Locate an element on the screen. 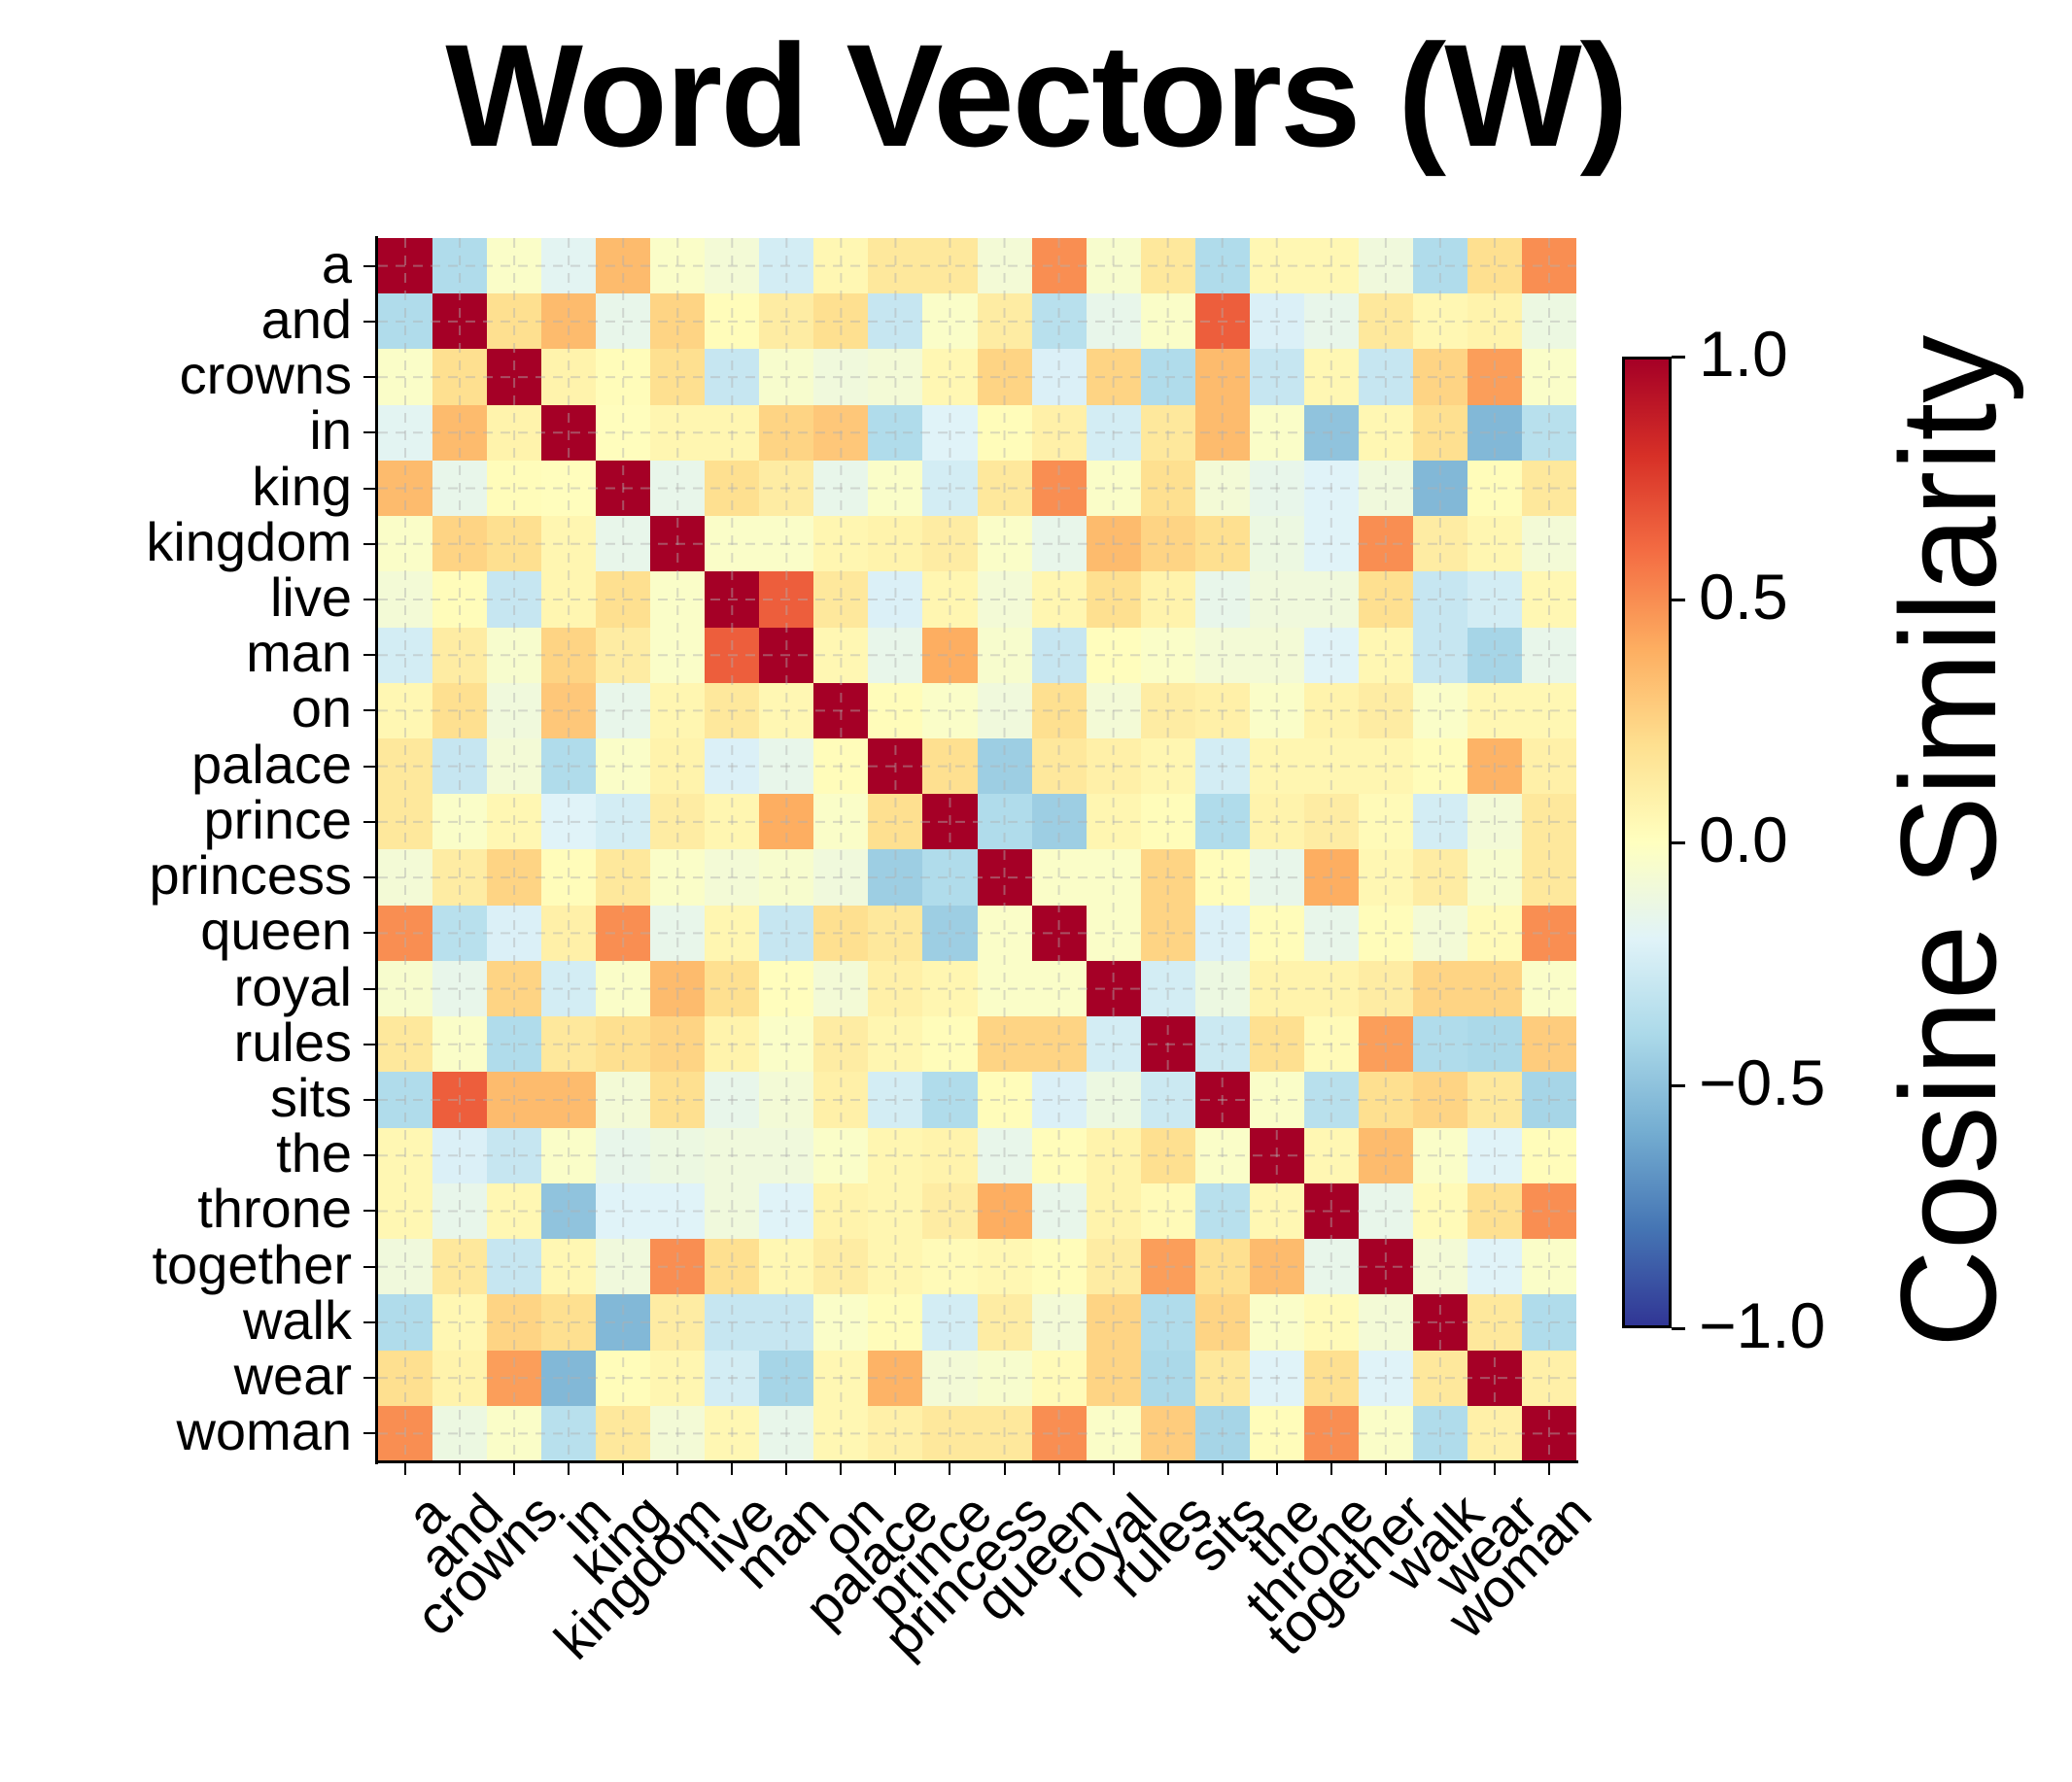 The width and height of the screenshot is (2072, 1782). y-tick-label: the is located at coordinates (314, 1153).